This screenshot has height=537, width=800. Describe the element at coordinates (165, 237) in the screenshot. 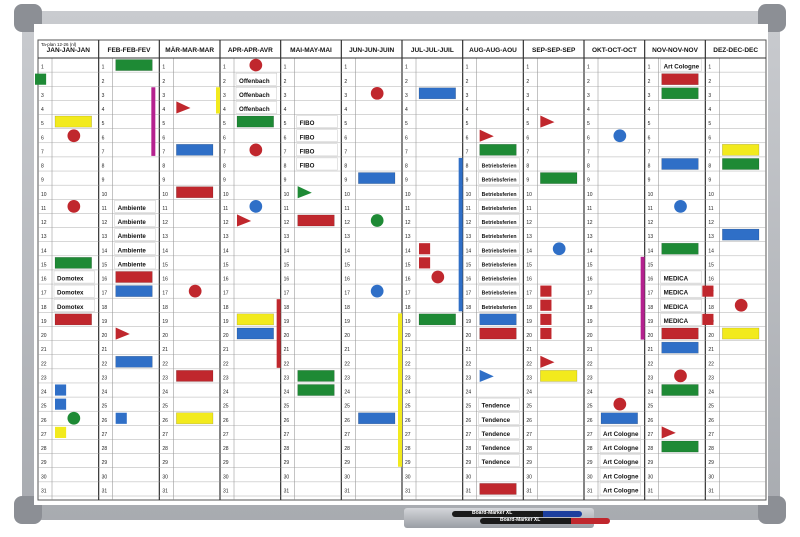

I see `day-number: 13` at that location.